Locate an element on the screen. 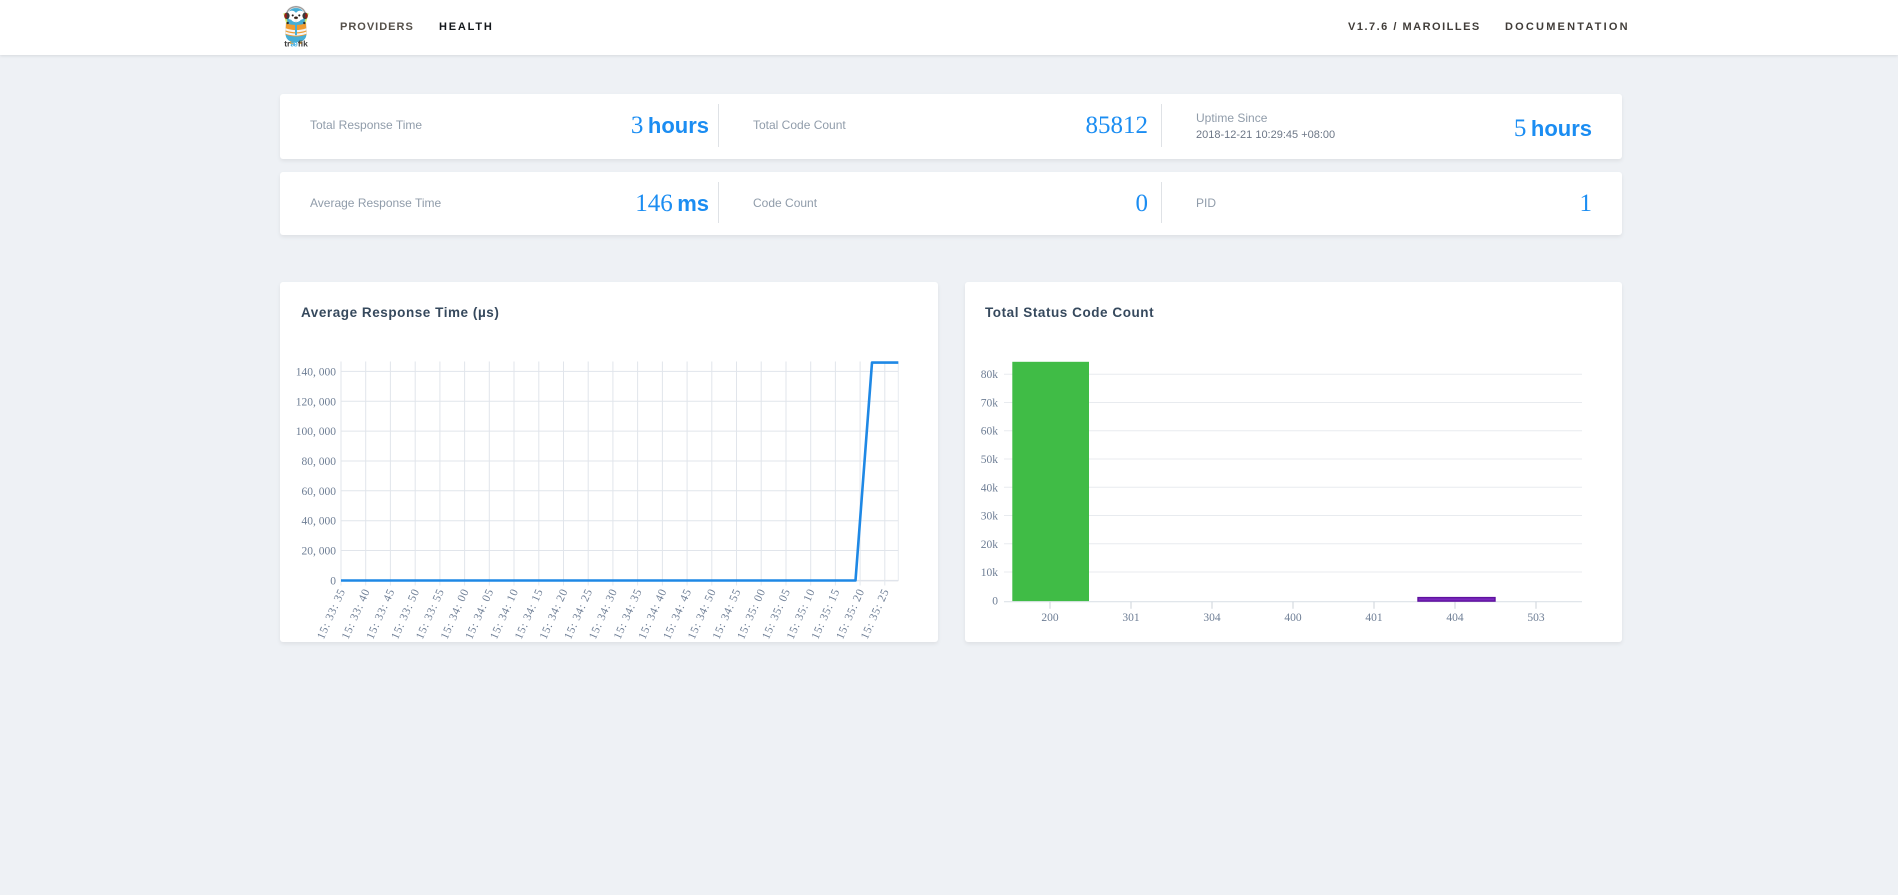  svg-text: 60k is located at coordinates (990, 432).